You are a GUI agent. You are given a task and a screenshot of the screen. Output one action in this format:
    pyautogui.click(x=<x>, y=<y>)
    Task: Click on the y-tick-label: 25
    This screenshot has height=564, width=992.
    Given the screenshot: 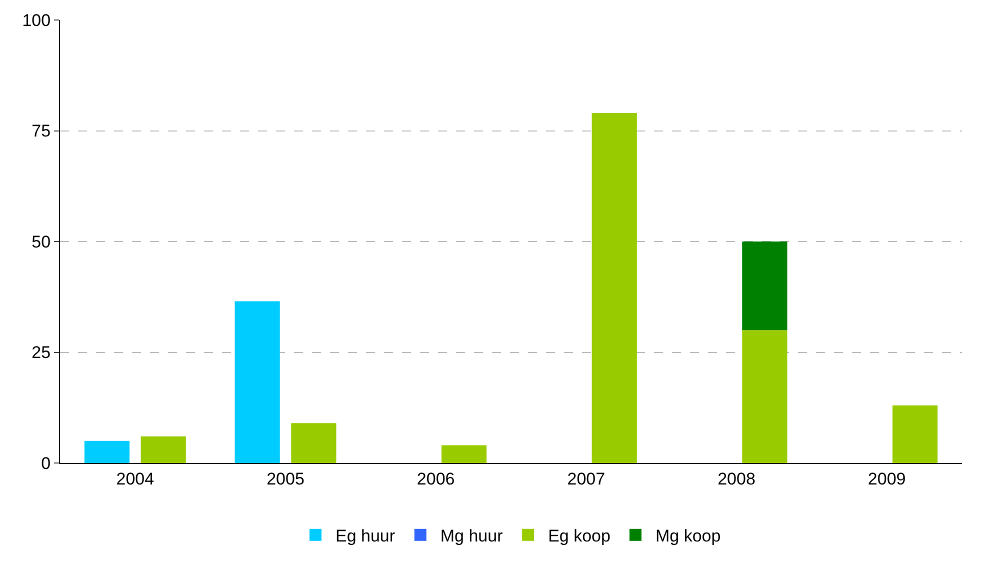 What is the action you would take?
    pyautogui.click(x=41, y=352)
    